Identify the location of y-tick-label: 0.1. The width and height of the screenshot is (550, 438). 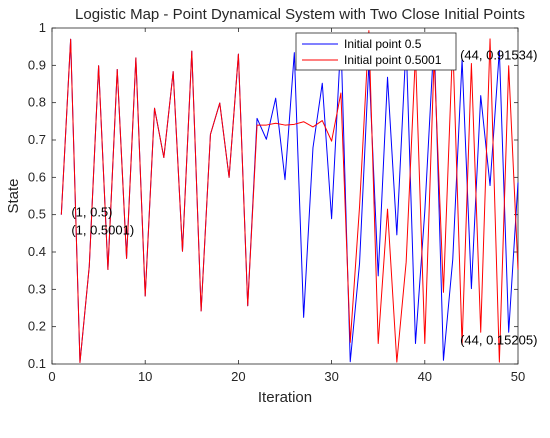
(37, 363).